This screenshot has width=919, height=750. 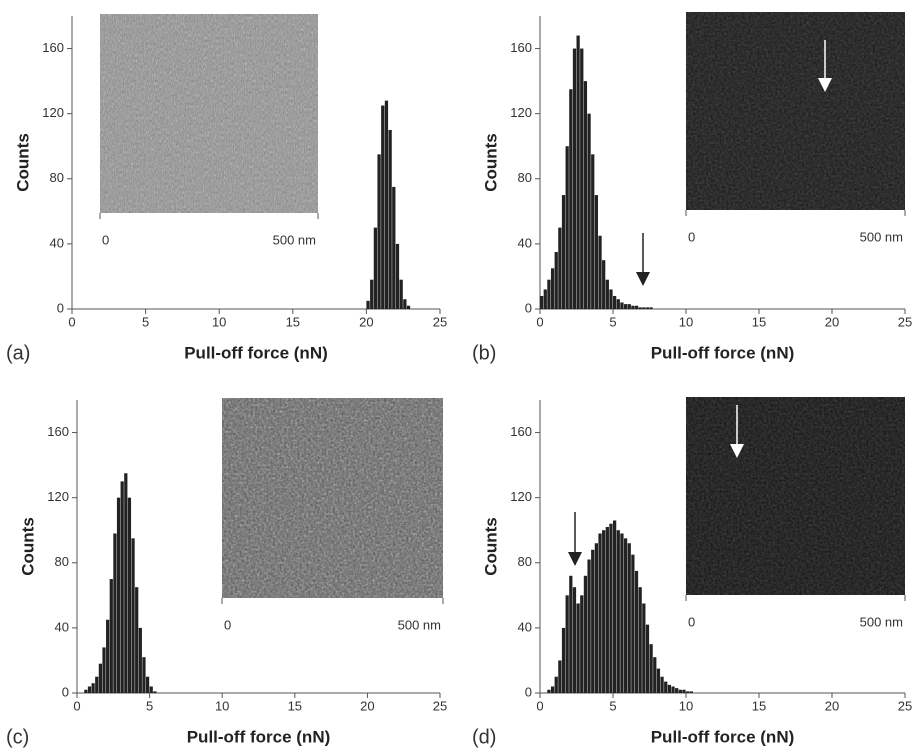 What do you see at coordinates (227, 624) in the screenshot?
I see `inset-tick-label: 0` at bounding box center [227, 624].